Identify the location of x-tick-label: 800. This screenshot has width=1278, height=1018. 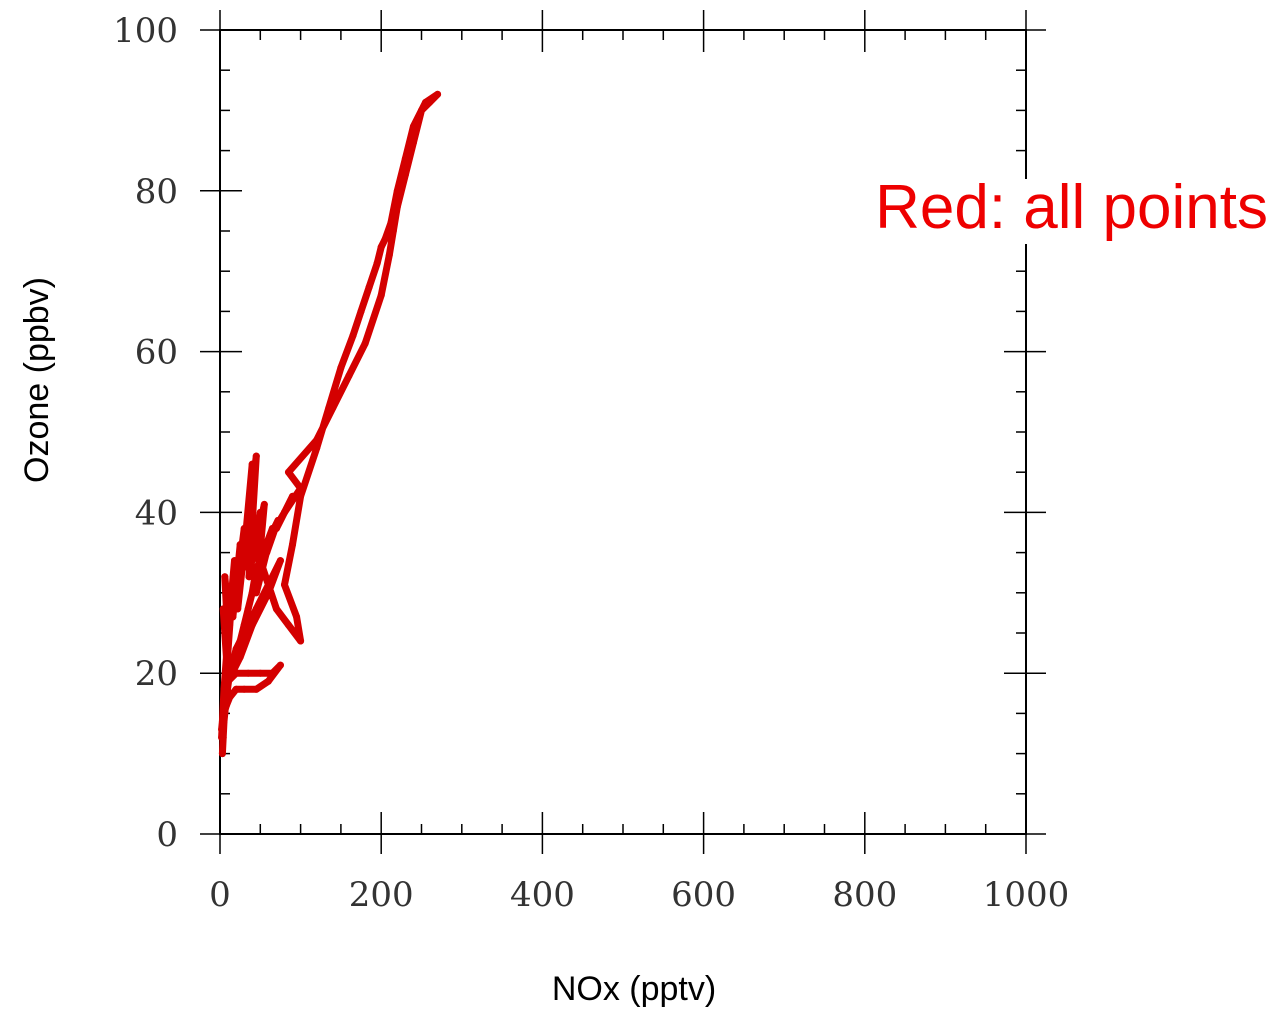
(864, 895).